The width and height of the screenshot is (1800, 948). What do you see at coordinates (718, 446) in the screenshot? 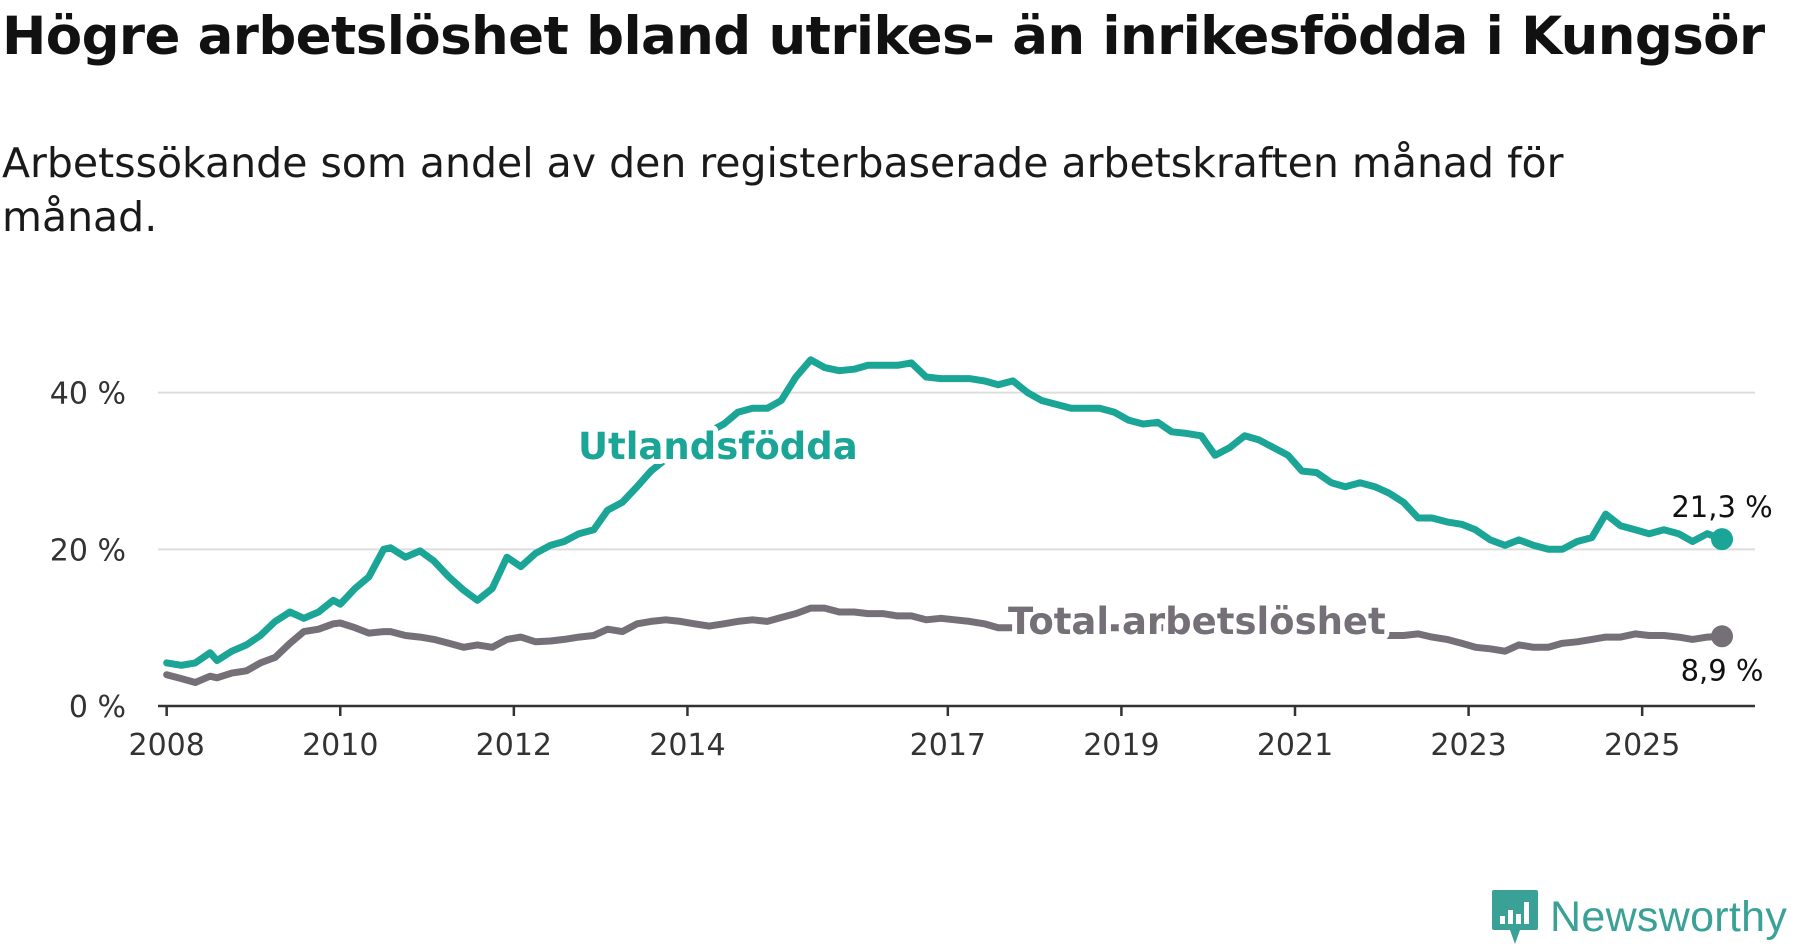
I see `series-label-utlandsfodda: Utlandsfödda` at bounding box center [718, 446].